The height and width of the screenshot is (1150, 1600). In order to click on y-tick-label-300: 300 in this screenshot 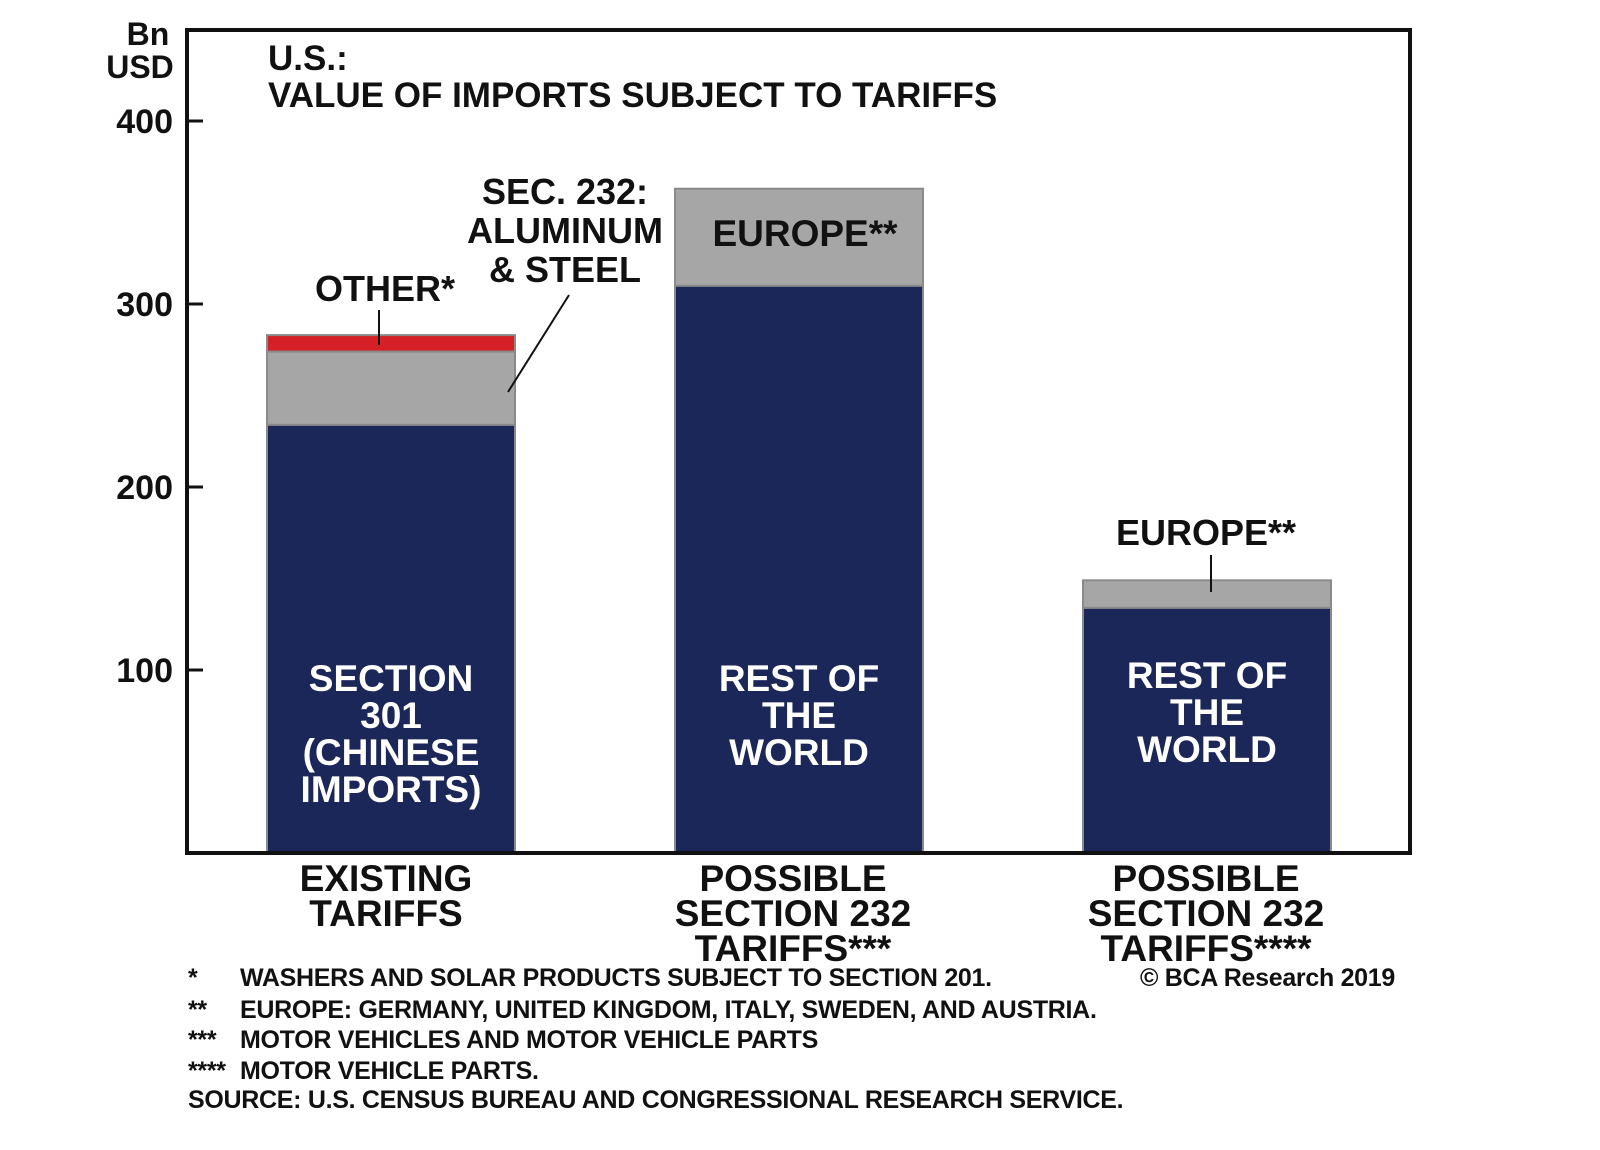, I will do `click(144, 305)`.